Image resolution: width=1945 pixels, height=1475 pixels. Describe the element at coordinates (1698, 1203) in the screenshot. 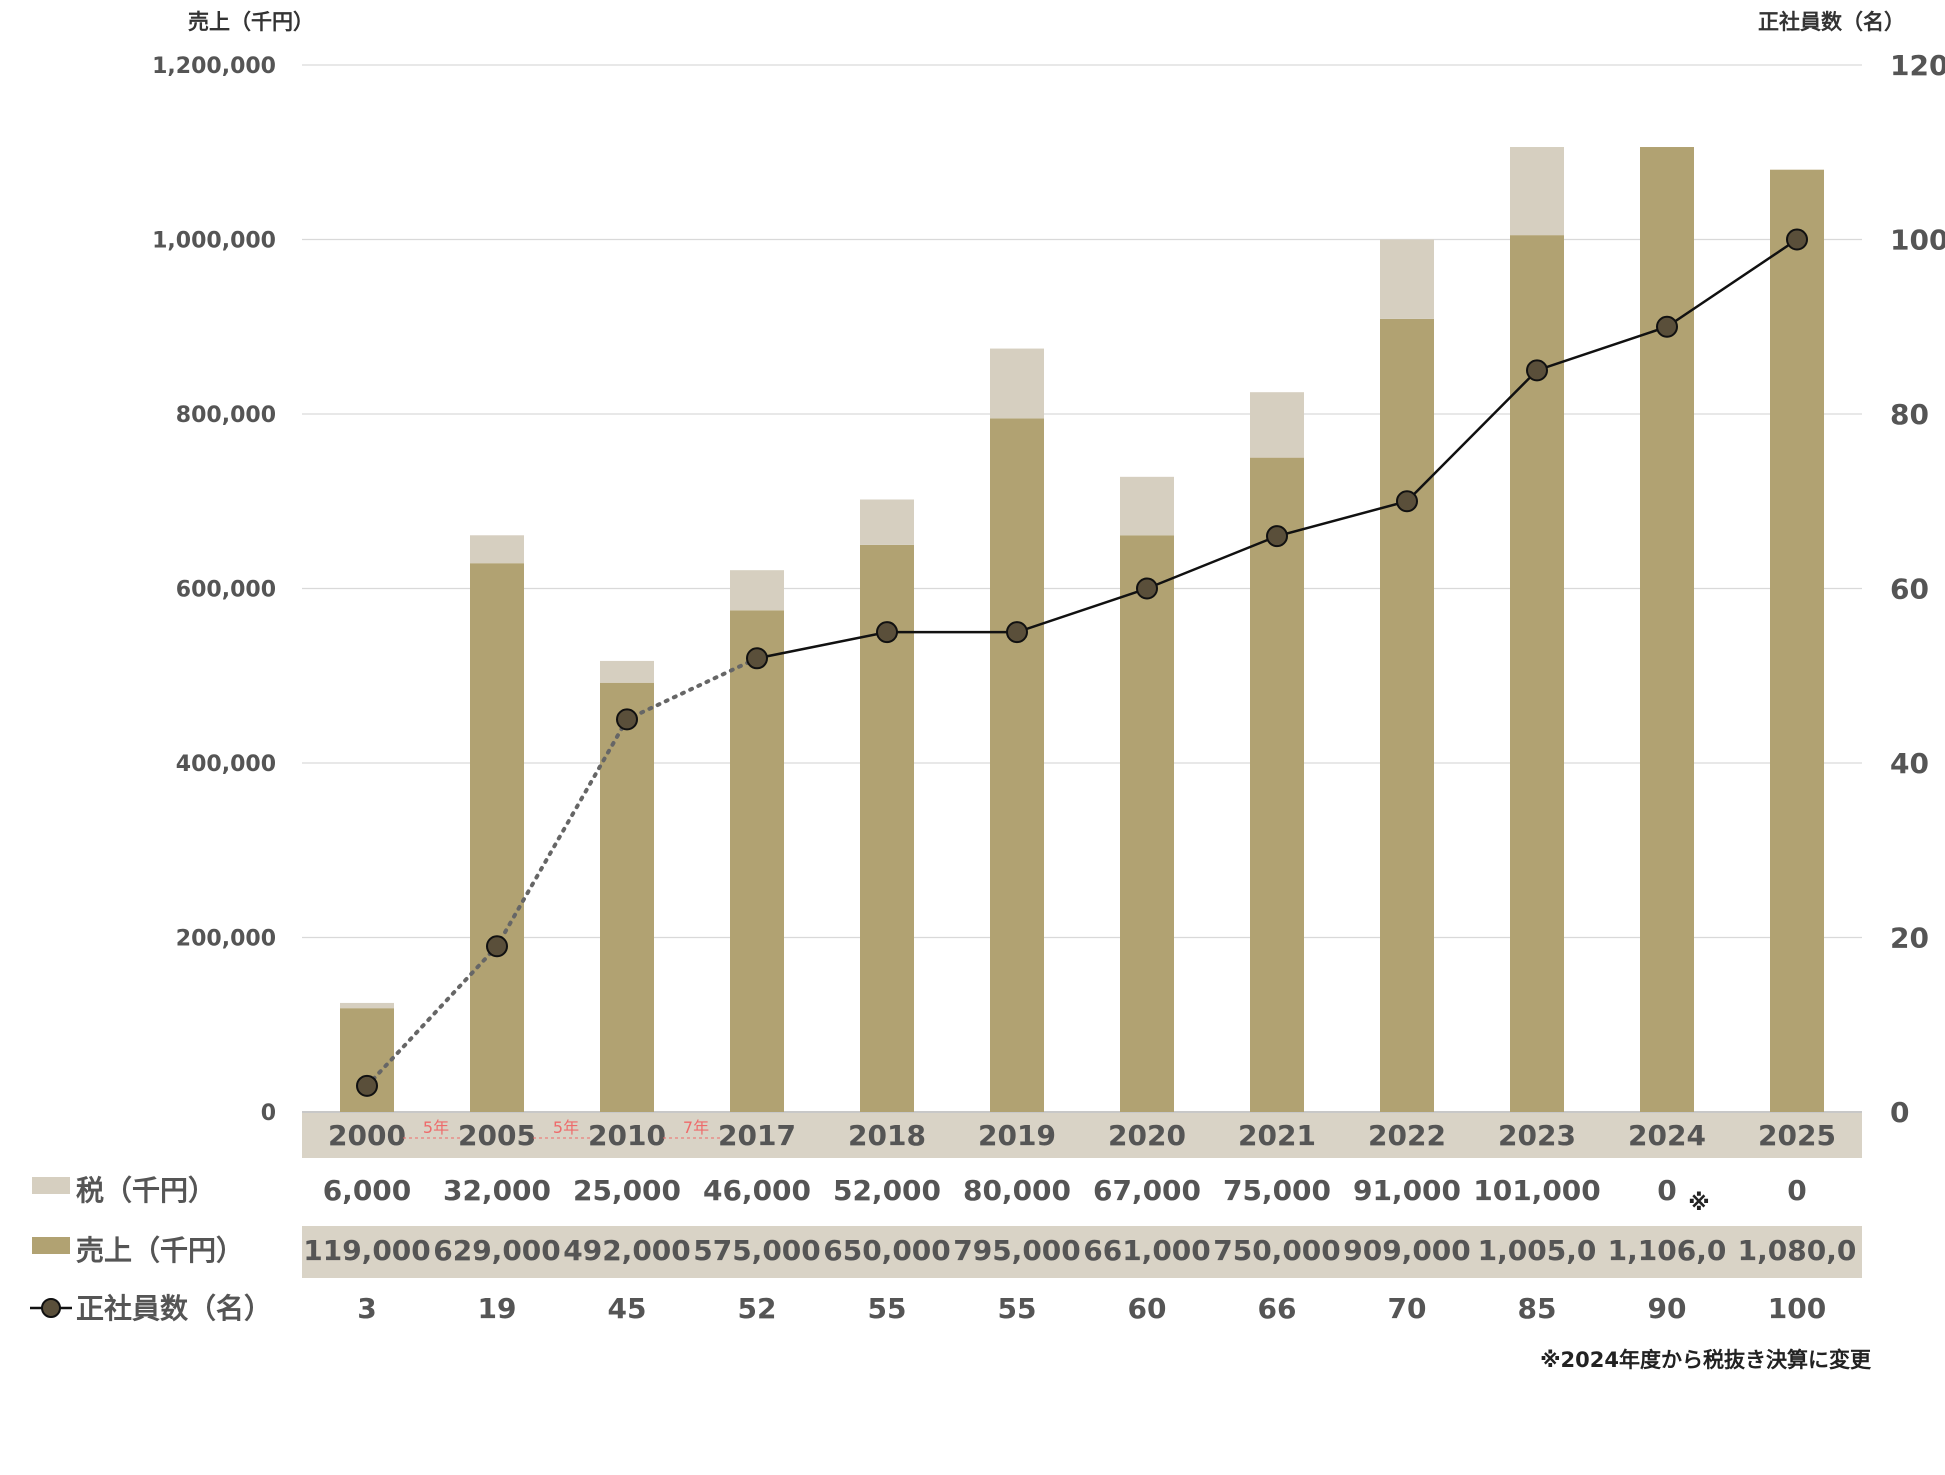

I see `tax-2024-mark: ※` at that location.